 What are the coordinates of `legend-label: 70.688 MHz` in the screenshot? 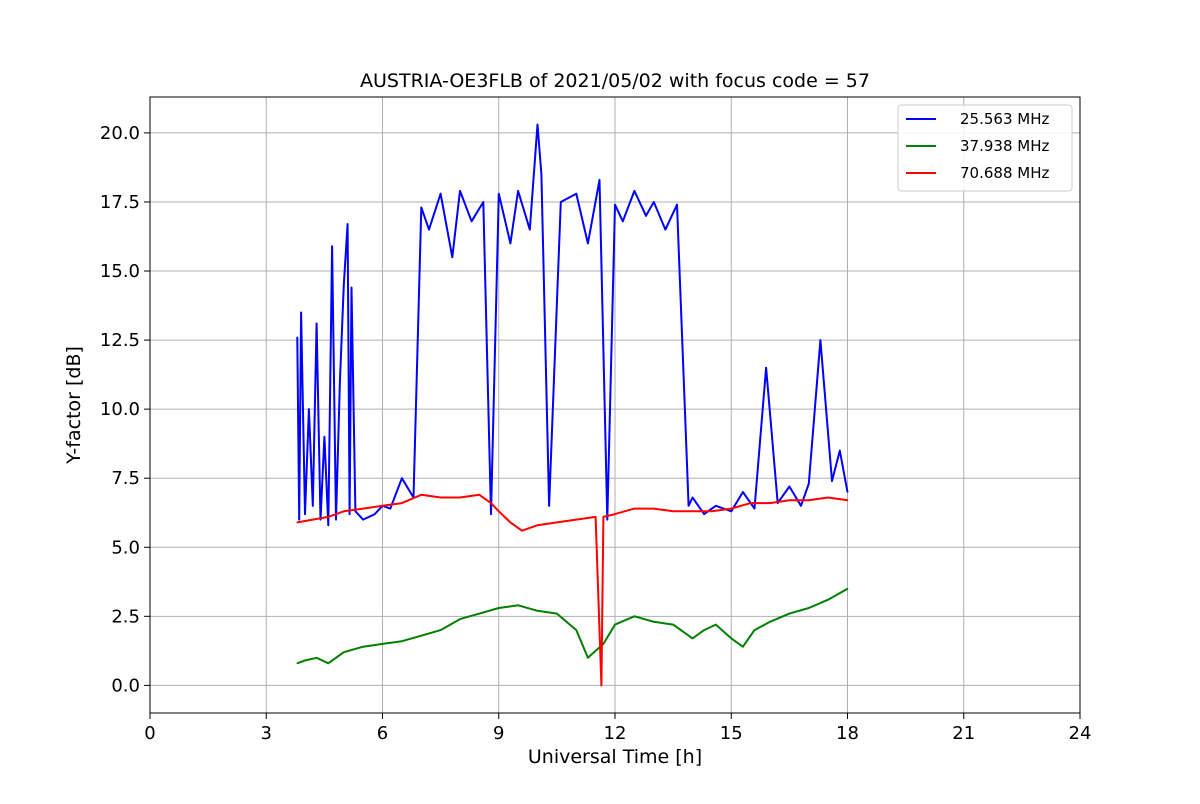 It's located at (1004, 173).